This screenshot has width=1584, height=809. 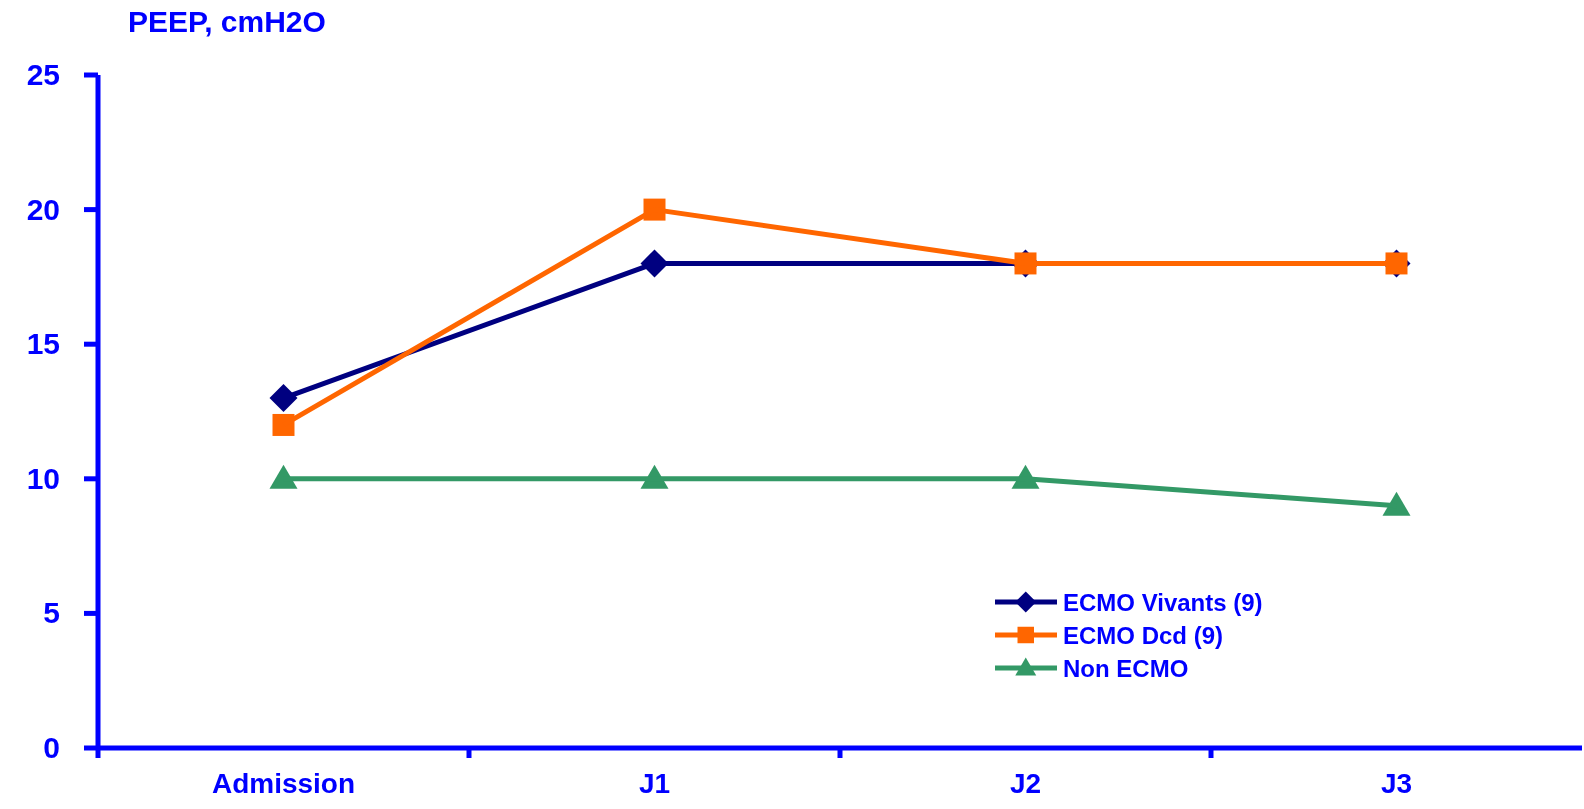 I want to click on legend-label: Non ECMO, so click(x=1126, y=668).